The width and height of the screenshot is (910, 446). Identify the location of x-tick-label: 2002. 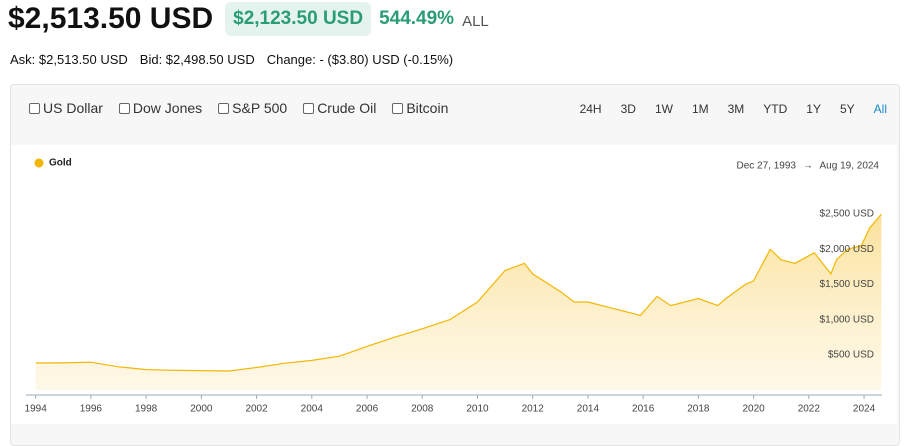
(256, 409).